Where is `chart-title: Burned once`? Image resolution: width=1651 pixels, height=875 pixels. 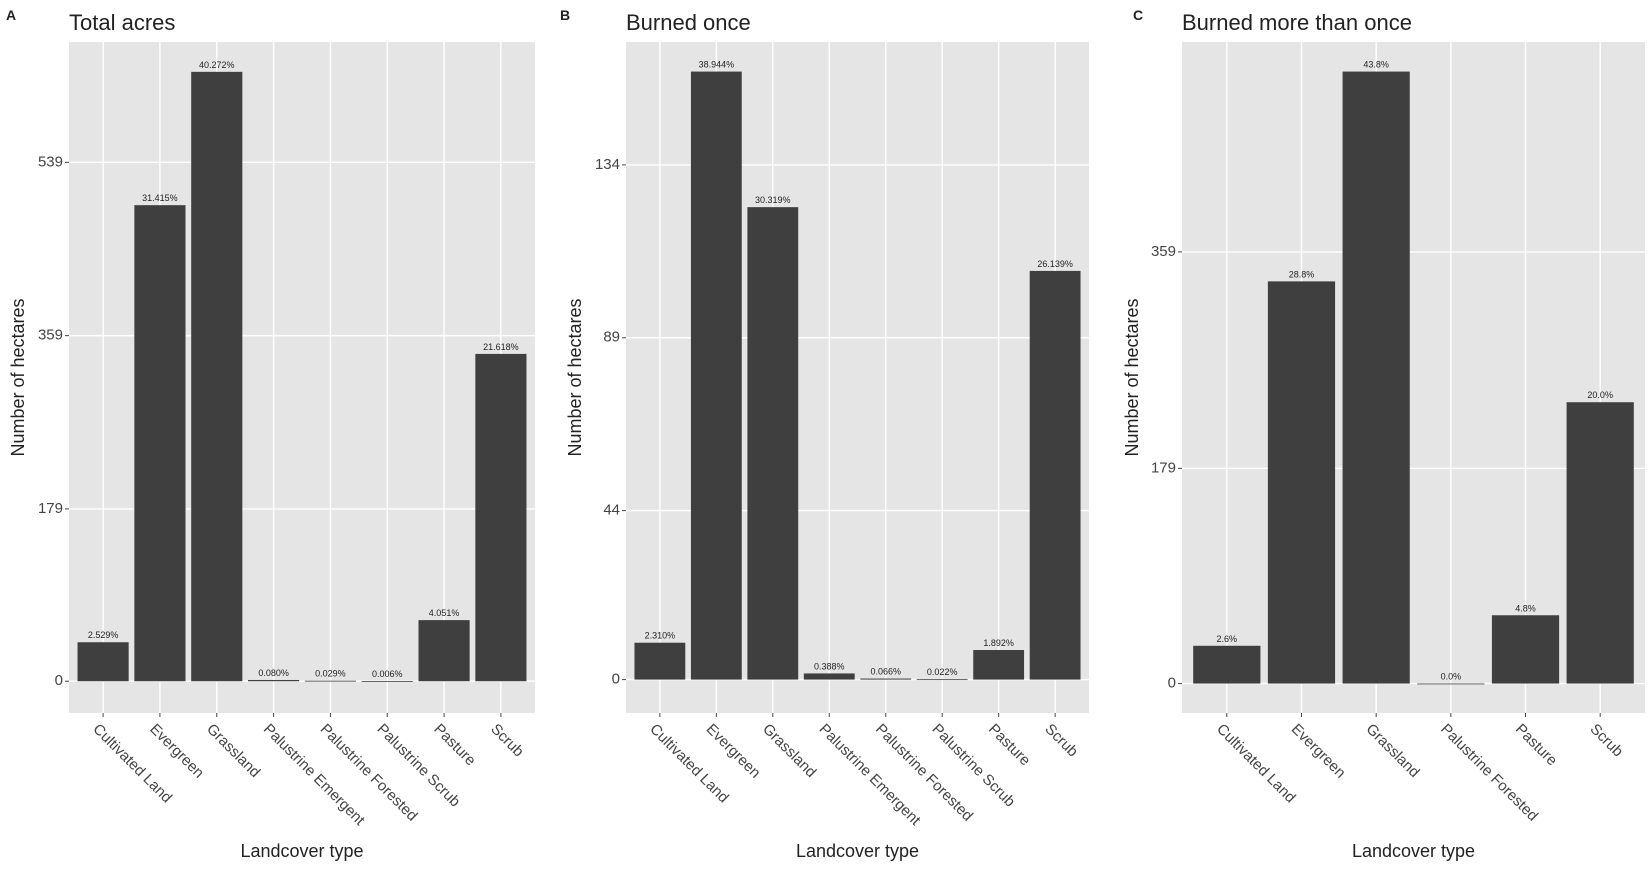
chart-title: Burned once is located at coordinates (688, 22).